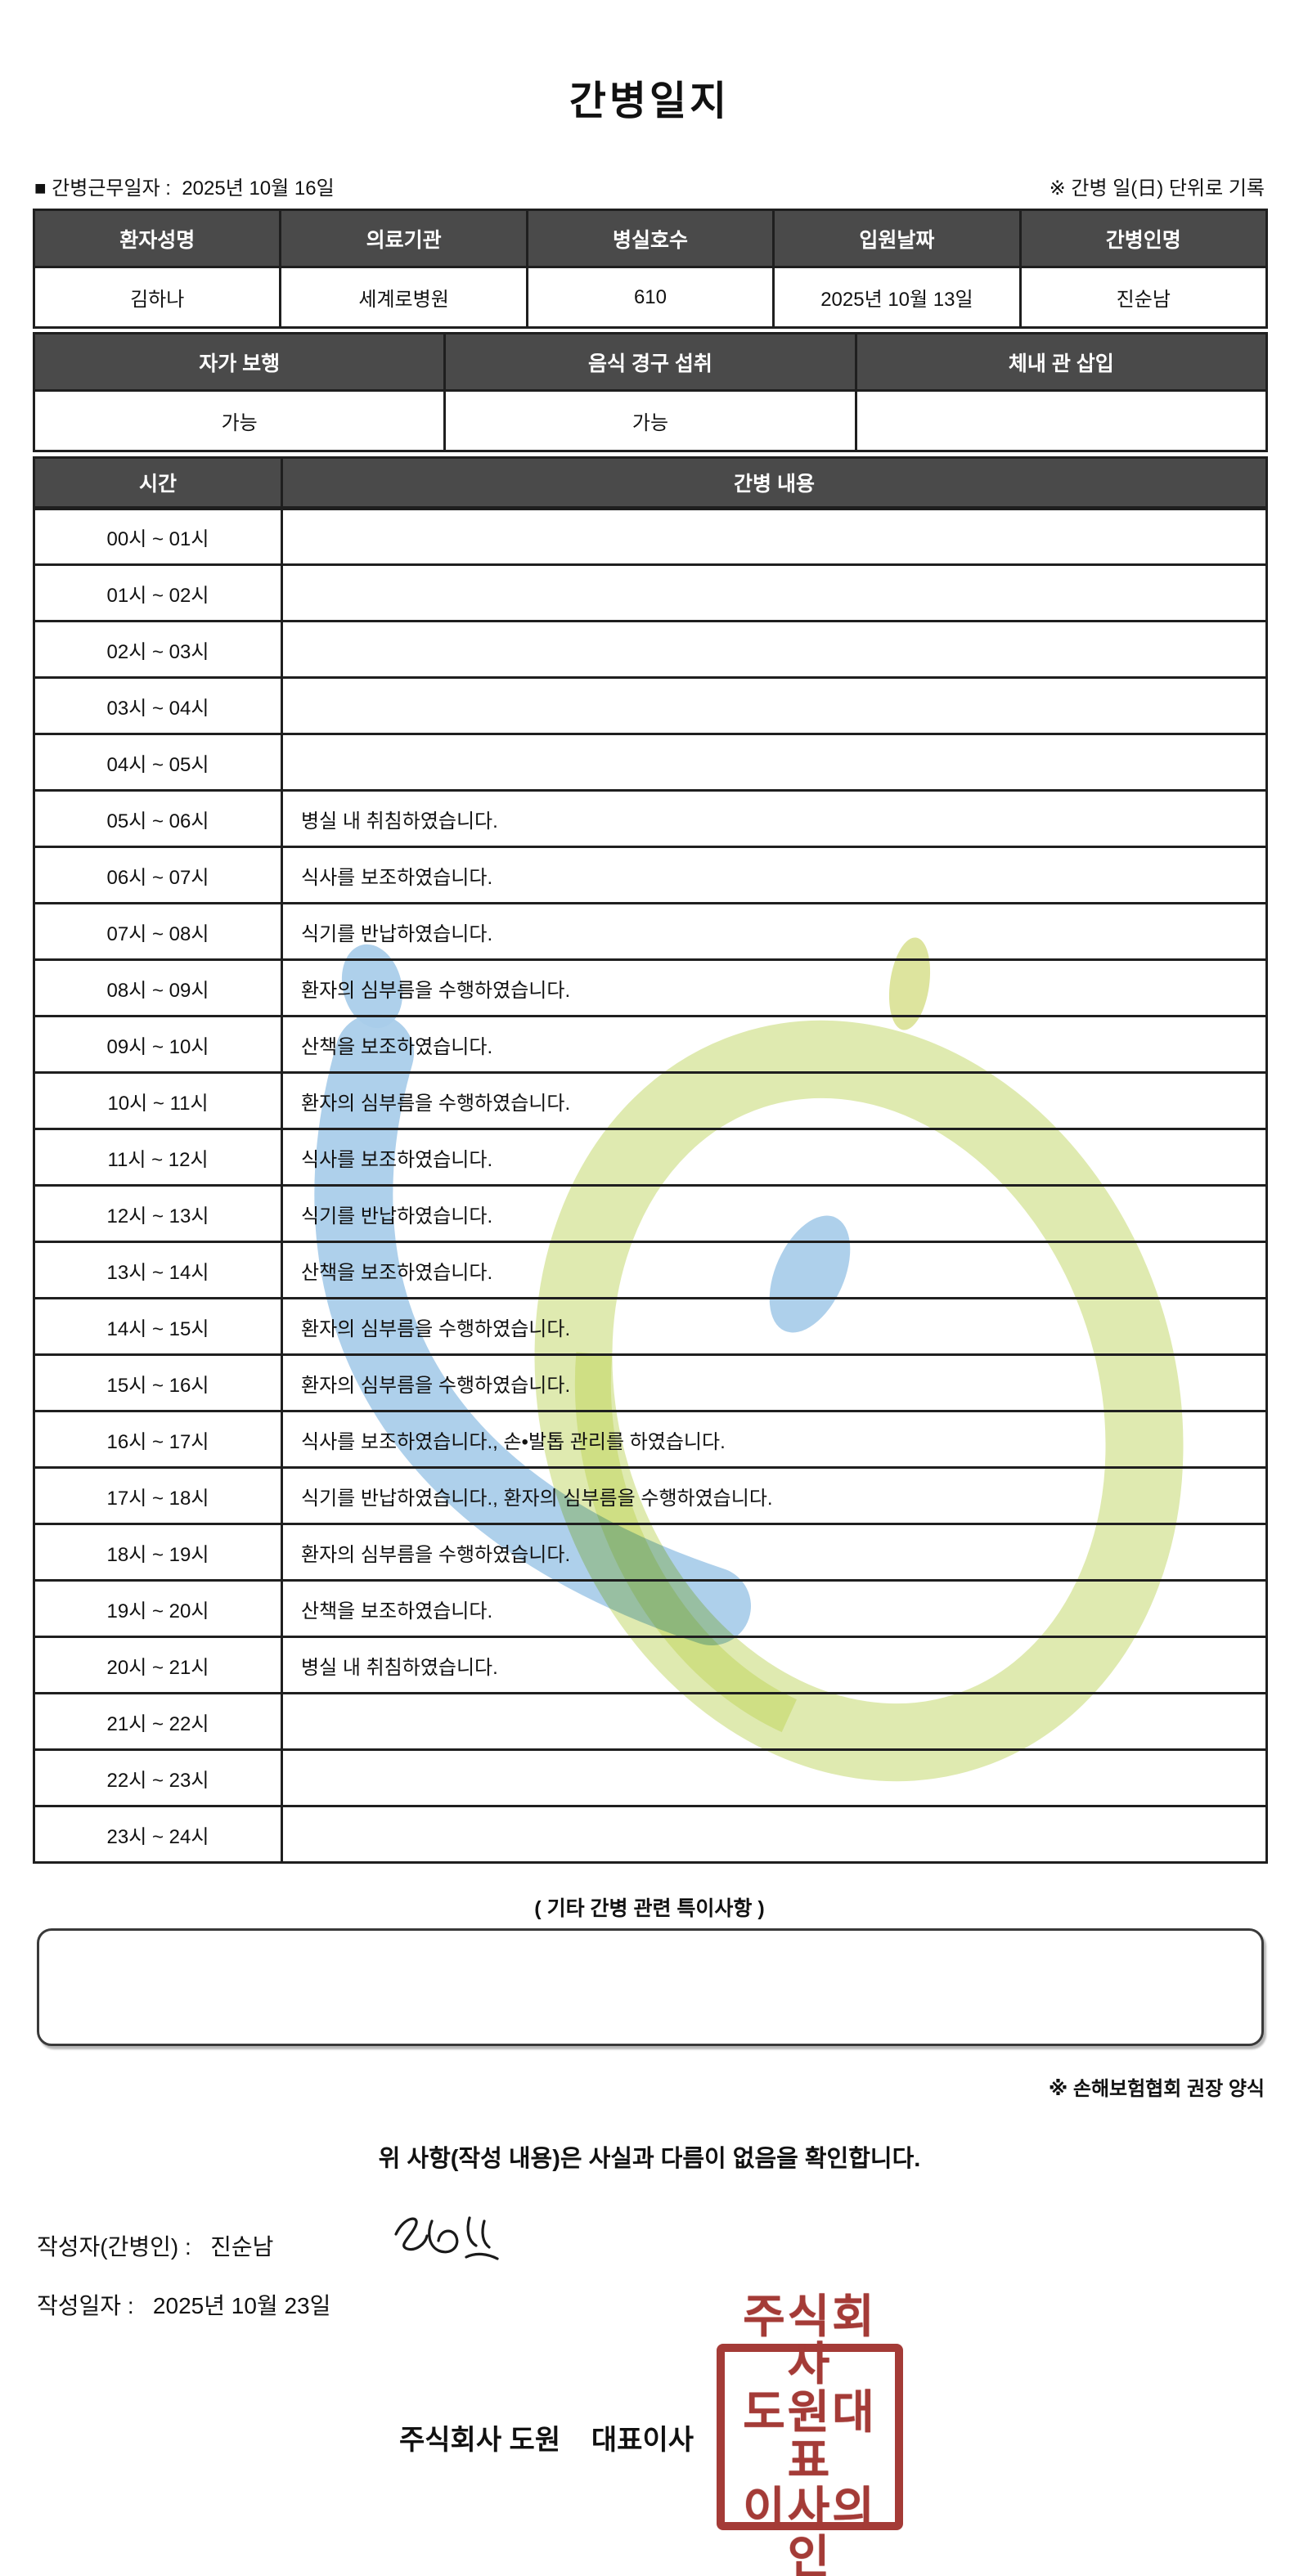 This screenshot has height=2576, width=1299. I want to click on care-time-cell: 21시 ~ 22시, so click(158, 1721).